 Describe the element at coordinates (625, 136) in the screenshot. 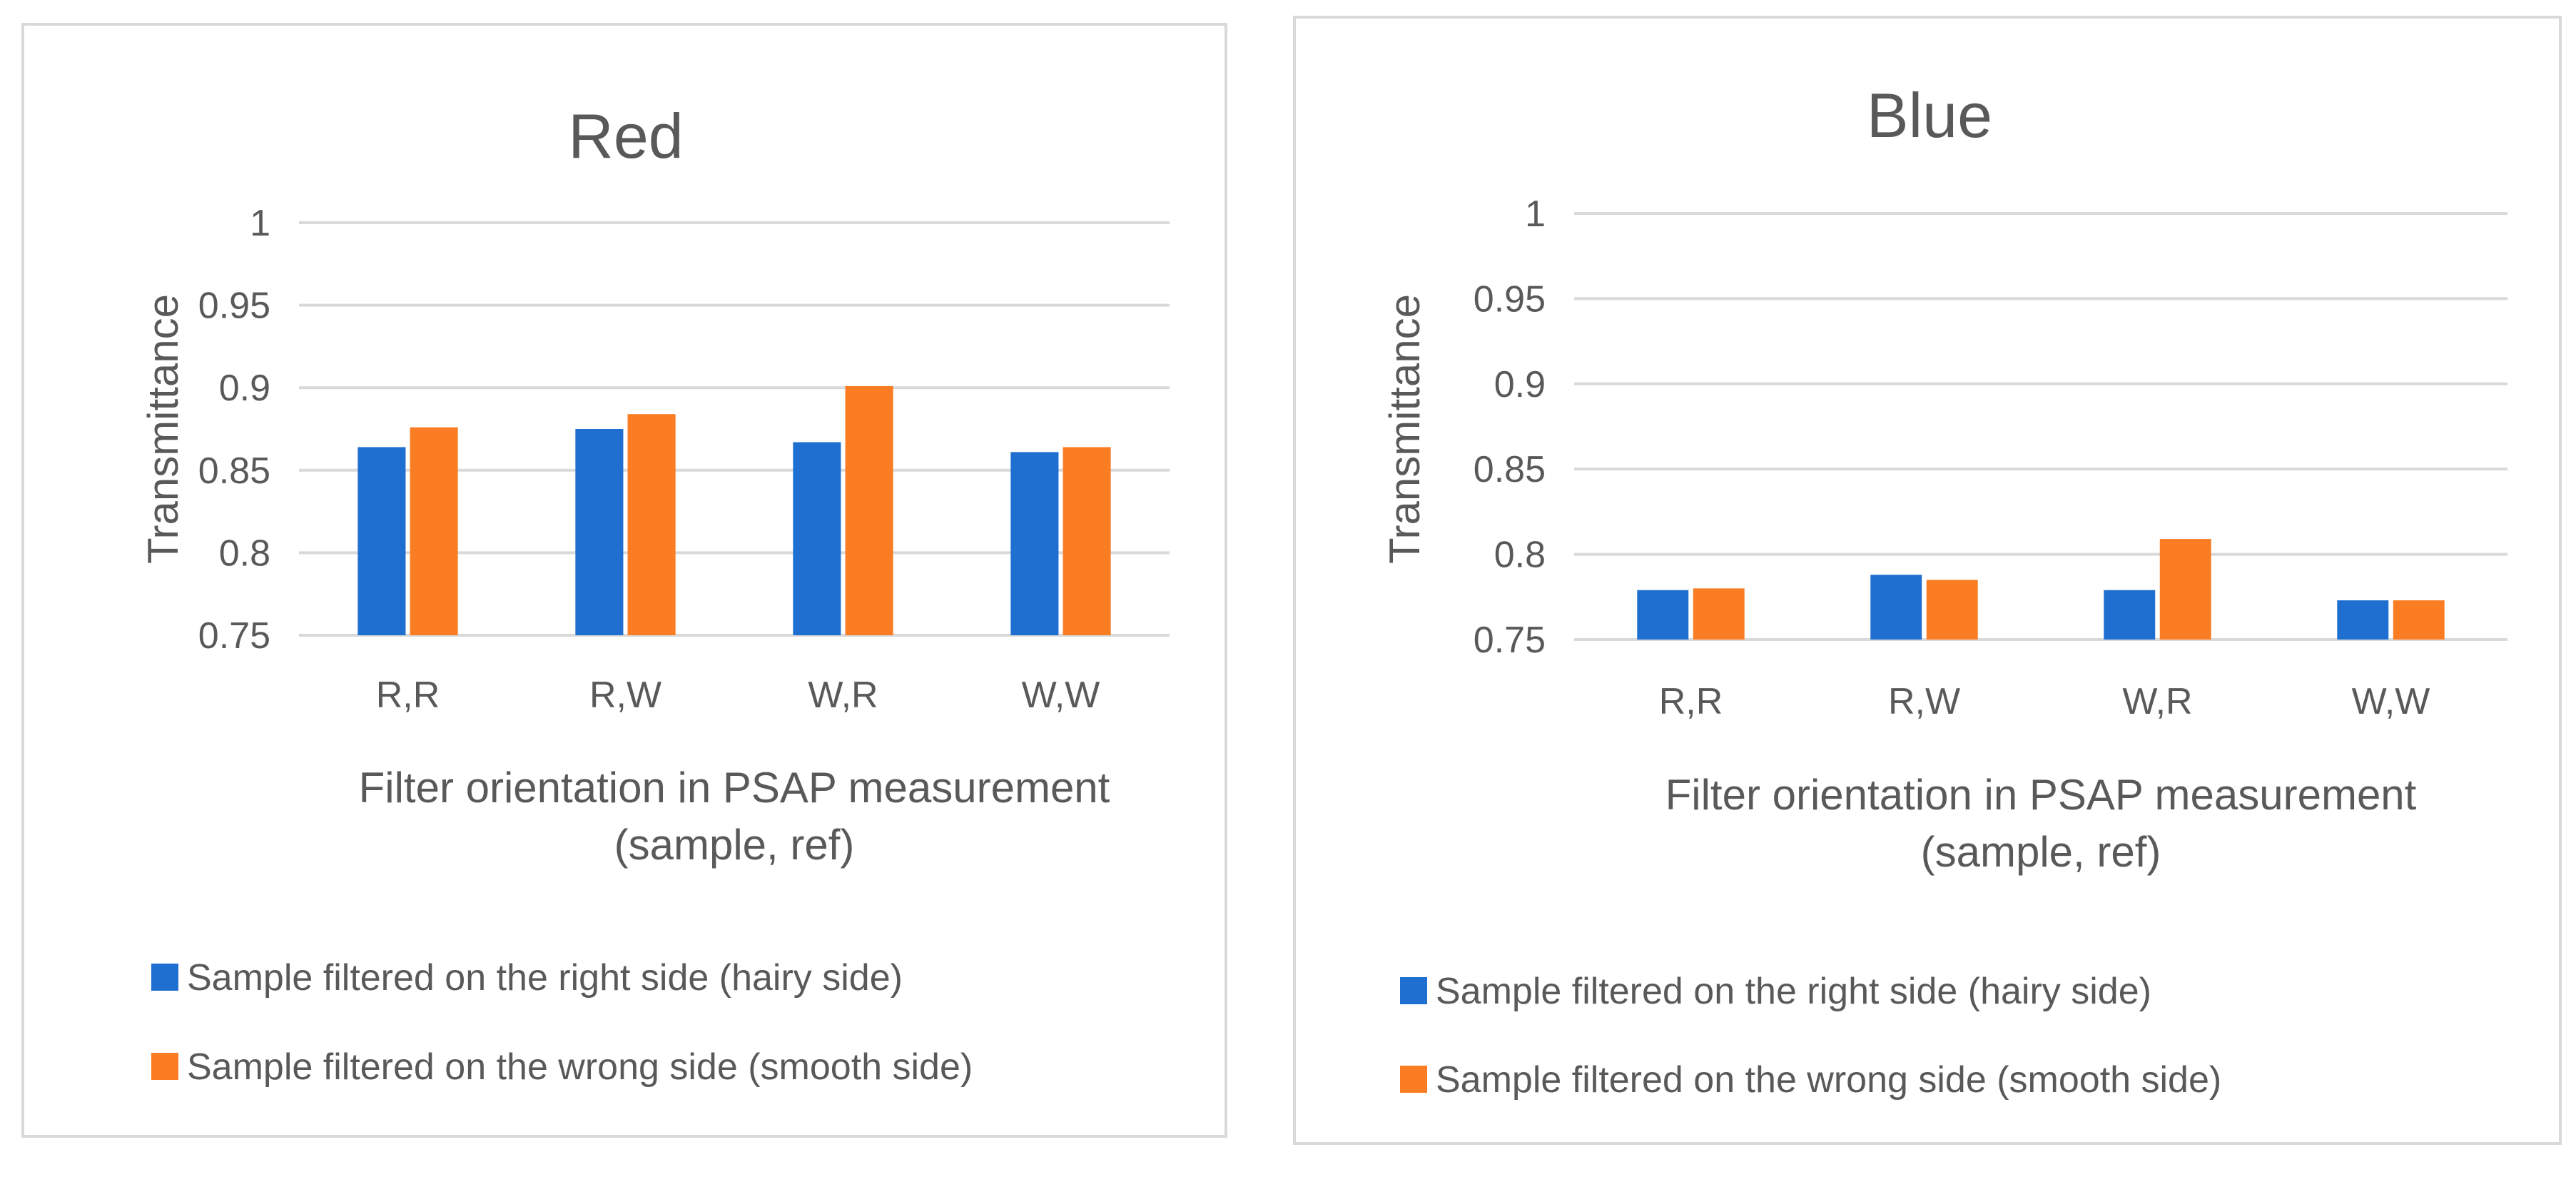

I see `chart-title: Red` at that location.